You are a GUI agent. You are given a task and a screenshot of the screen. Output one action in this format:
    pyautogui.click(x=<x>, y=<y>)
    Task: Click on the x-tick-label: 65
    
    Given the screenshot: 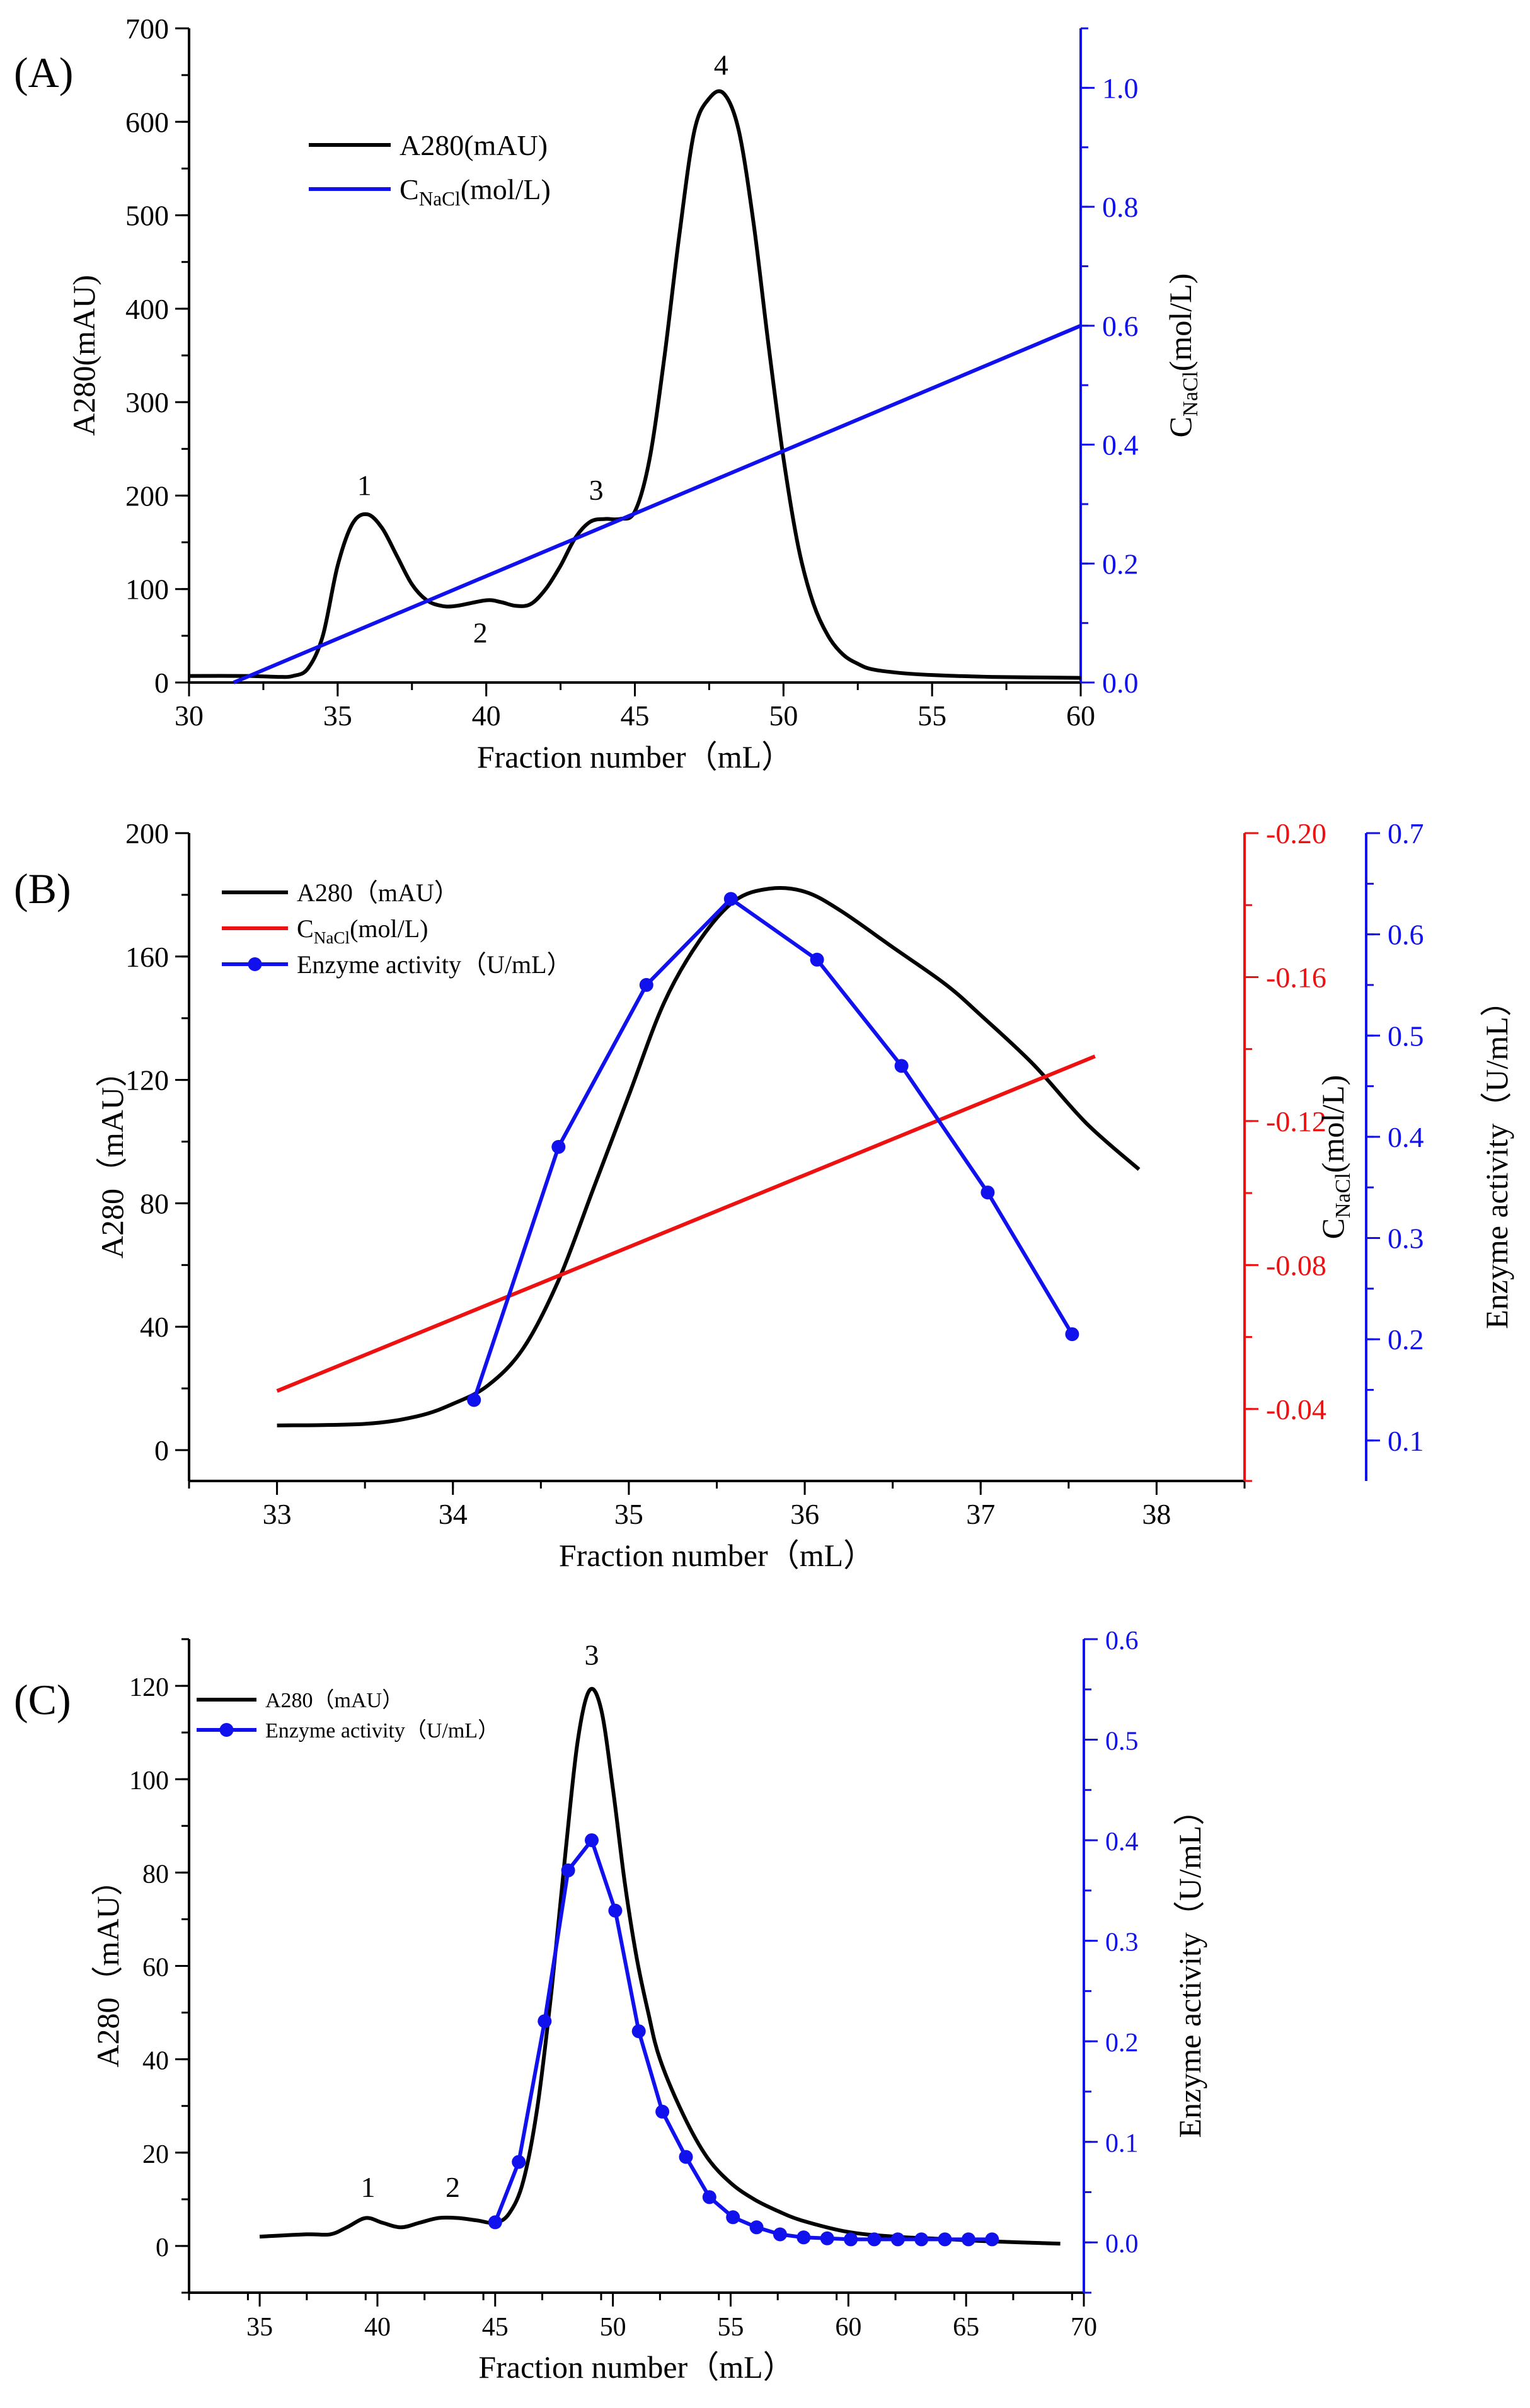 What is the action you would take?
    pyautogui.click(x=966, y=2327)
    